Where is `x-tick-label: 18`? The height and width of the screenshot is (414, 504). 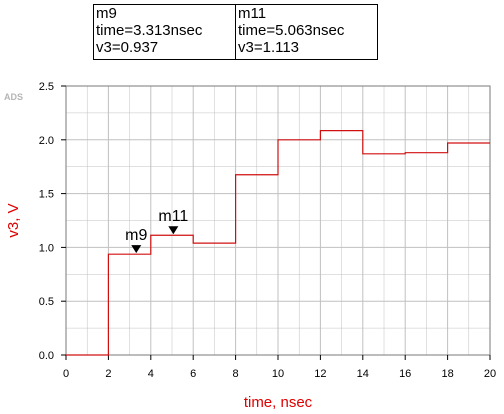
x-tick-label: 18 is located at coordinates (447, 374).